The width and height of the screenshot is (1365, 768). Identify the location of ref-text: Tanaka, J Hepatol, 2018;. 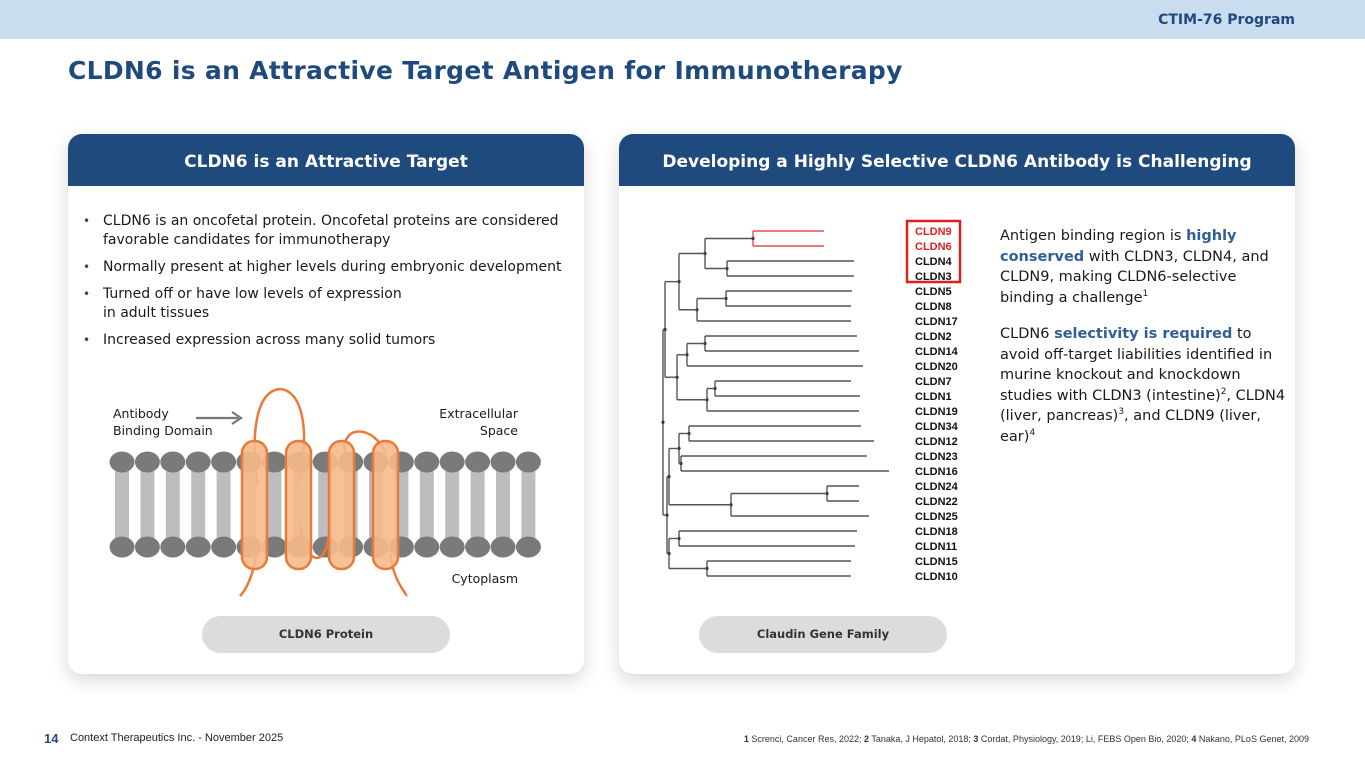
(921, 739).